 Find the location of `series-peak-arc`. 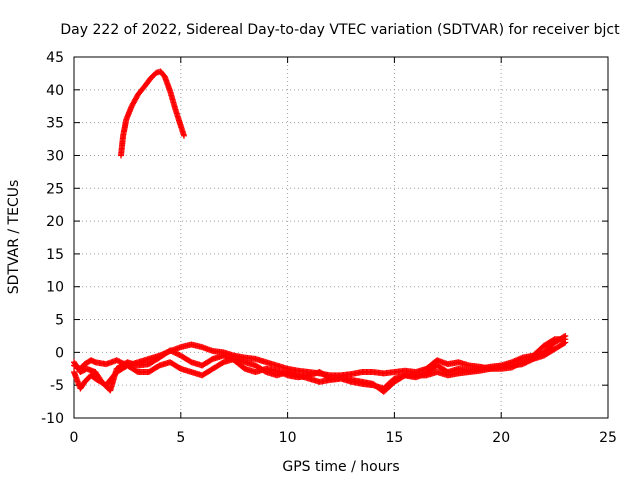

series-peak-arc is located at coordinates (152, 113).